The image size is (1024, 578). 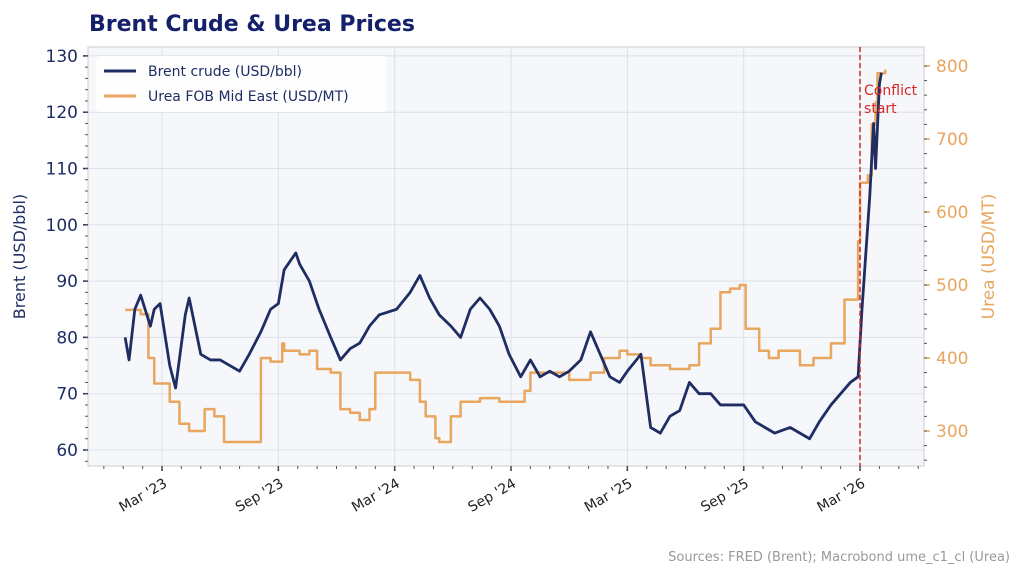 I want to click on y-right-tick-label: 800, so click(x=952, y=67).